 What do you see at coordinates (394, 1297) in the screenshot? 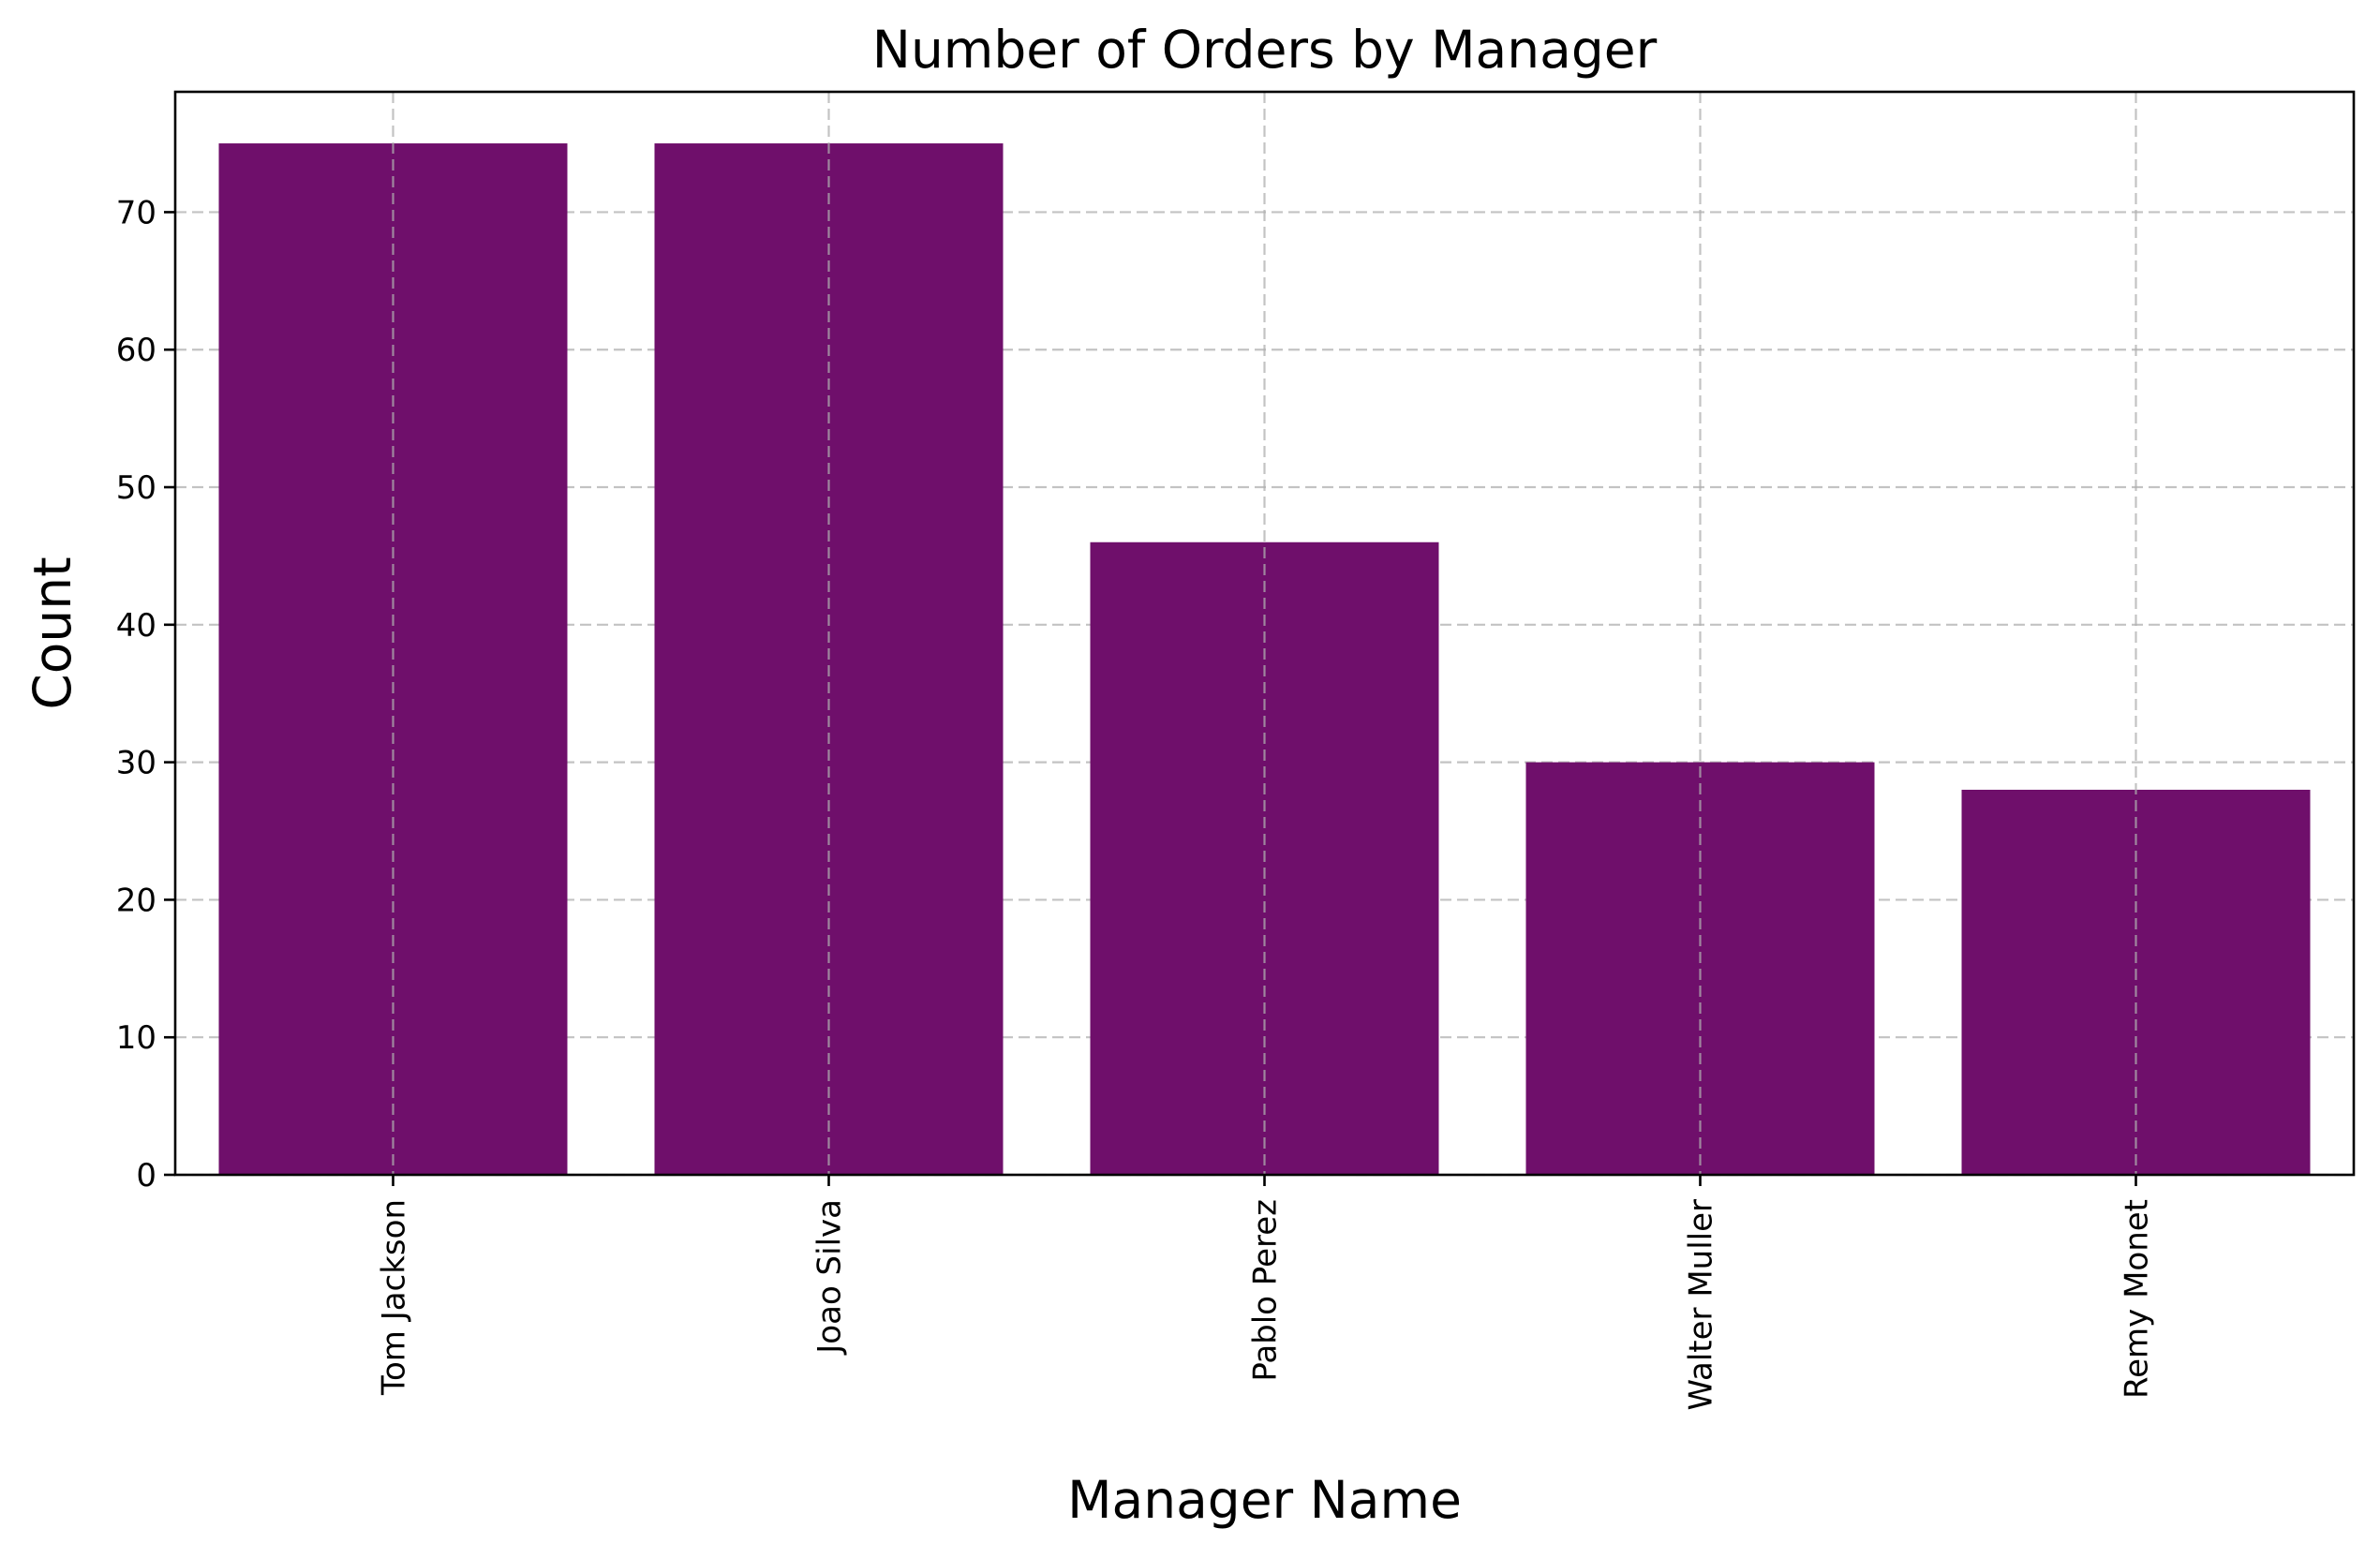
I see `x-tick-label: Tom Jackson` at bounding box center [394, 1297].